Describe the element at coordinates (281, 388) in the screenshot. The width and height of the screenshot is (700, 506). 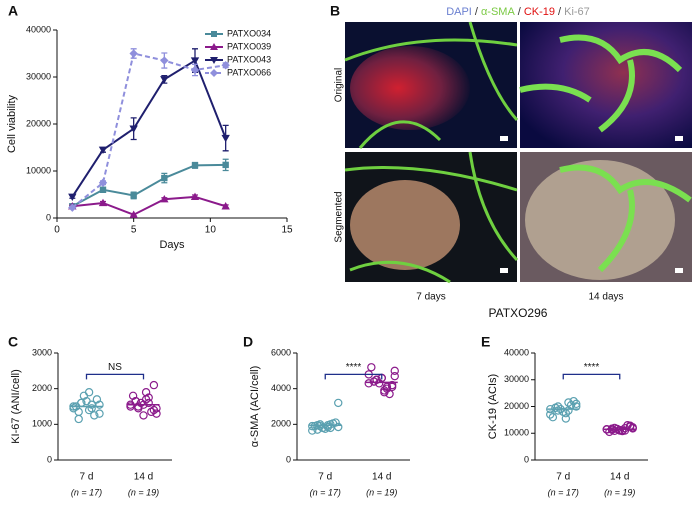
I see `y-tick-label: 4000` at that location.